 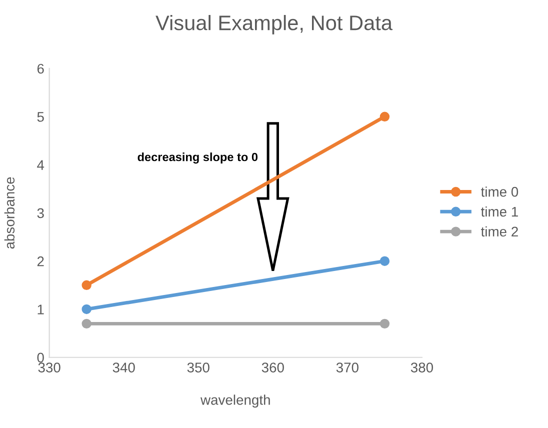 I want to click on legend-label: time 1, so click(x=499, y=211).